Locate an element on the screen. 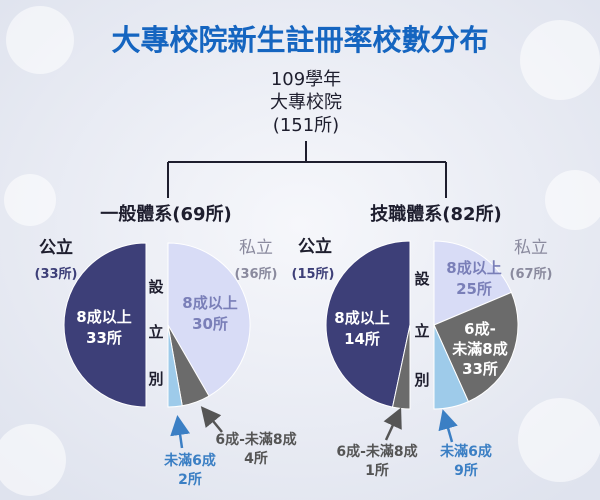 The height and width of the screenshot is (500, 600). page-title: 大專校院新生註冊率校數分布 is located at coordinates (299, 40).